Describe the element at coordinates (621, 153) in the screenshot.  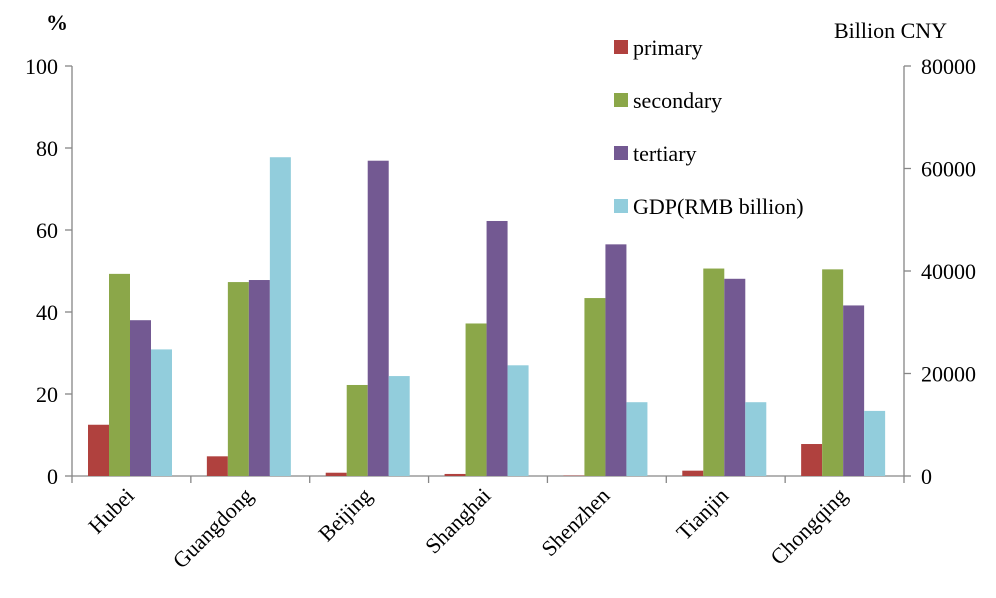
I see `legend-swatch-tertiary` at that location.